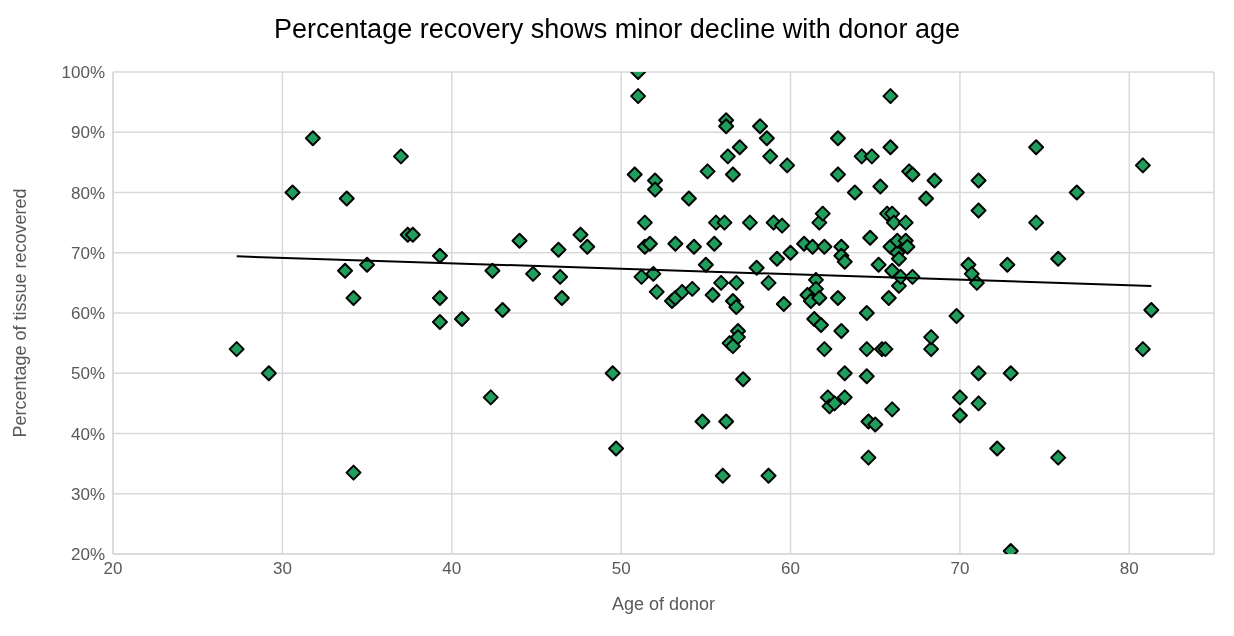 The image size is (1234, 636). Describe the element at coordinates (960, 569) in the screenshot. I see `x-tick-label: 70` at that location.